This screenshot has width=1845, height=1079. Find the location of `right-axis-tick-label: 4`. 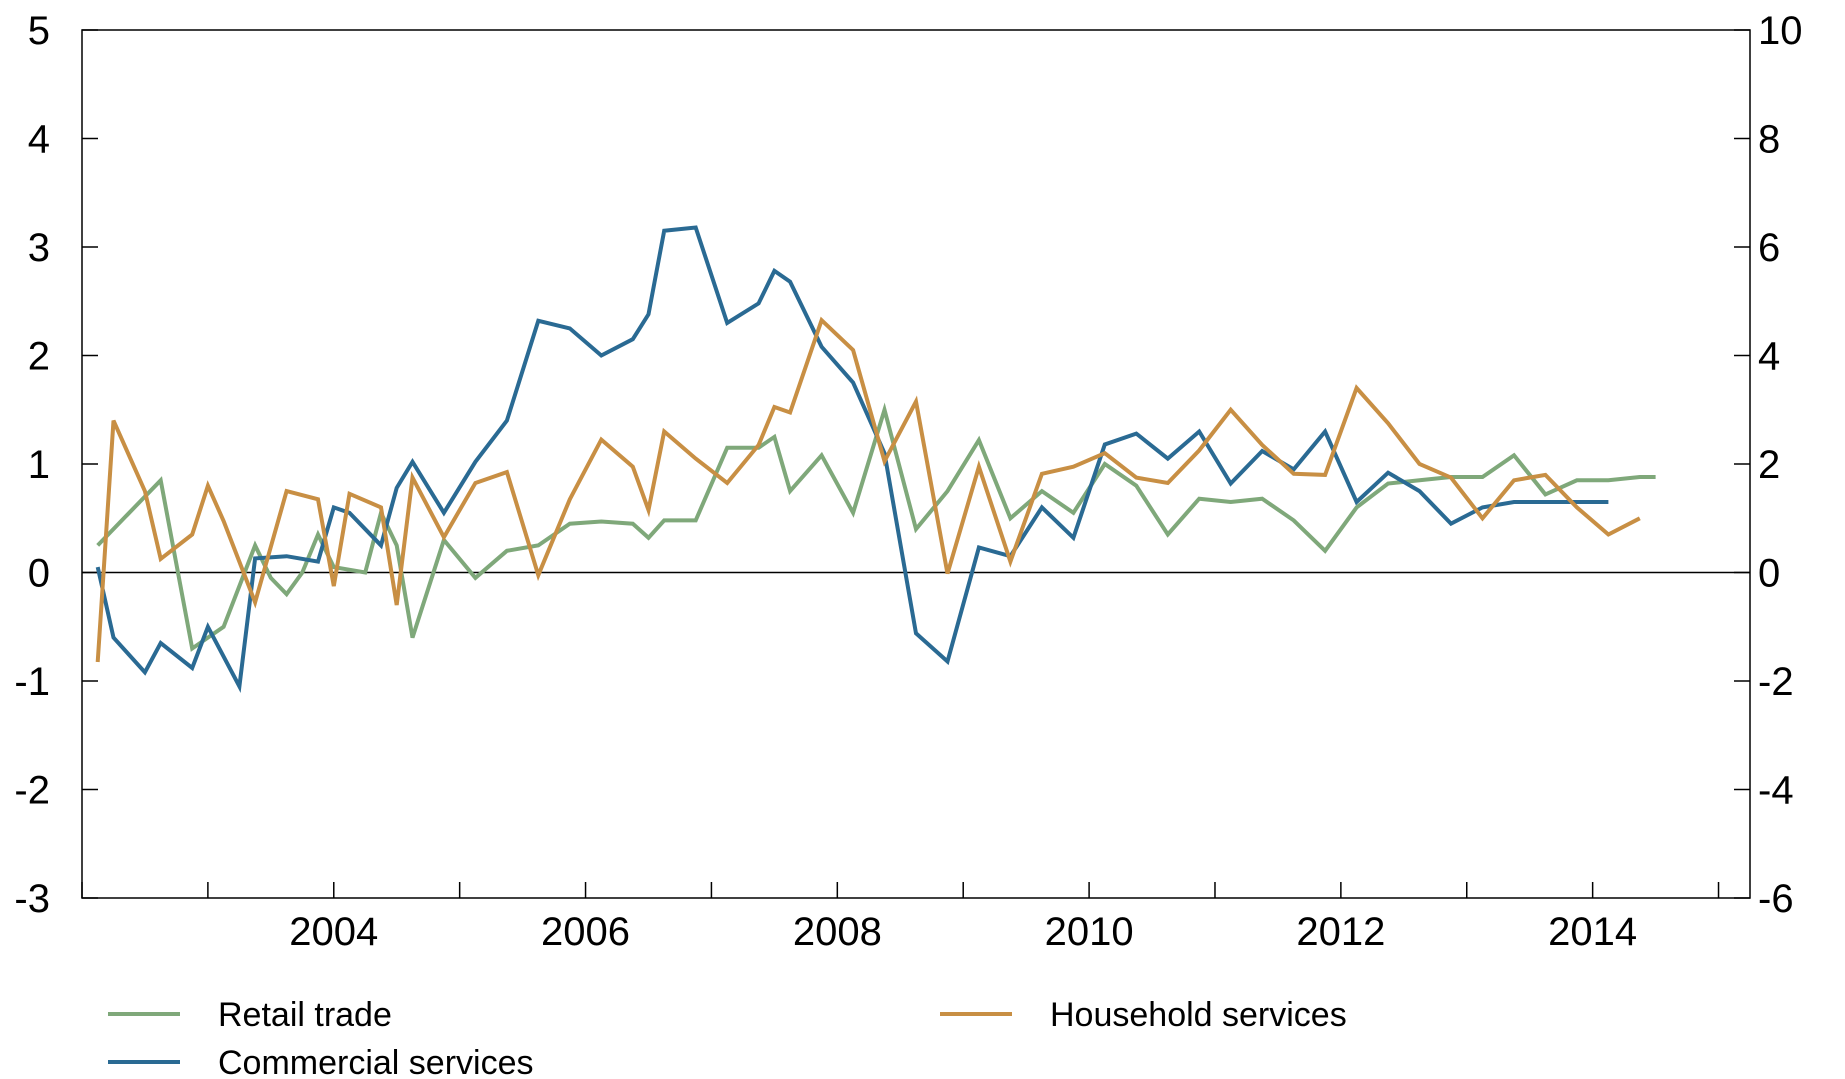

right-axis-tick-label: 4 is located at coordinates (1769, 357).